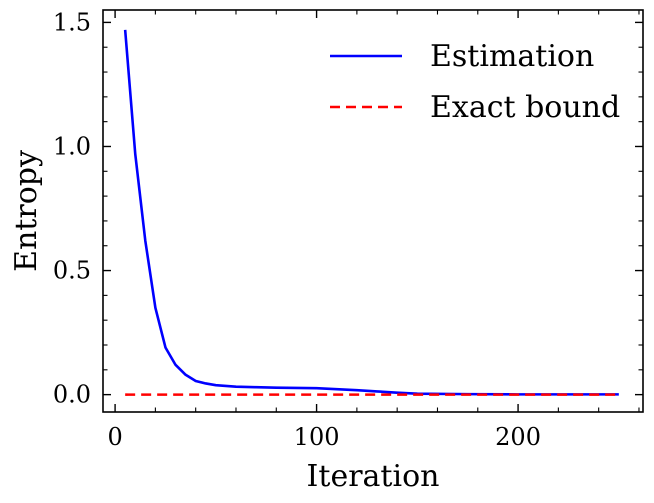 The width and height of the screenshot is (654, 503). I want to click on y-tick-label: 0.0, so click(72, 395).